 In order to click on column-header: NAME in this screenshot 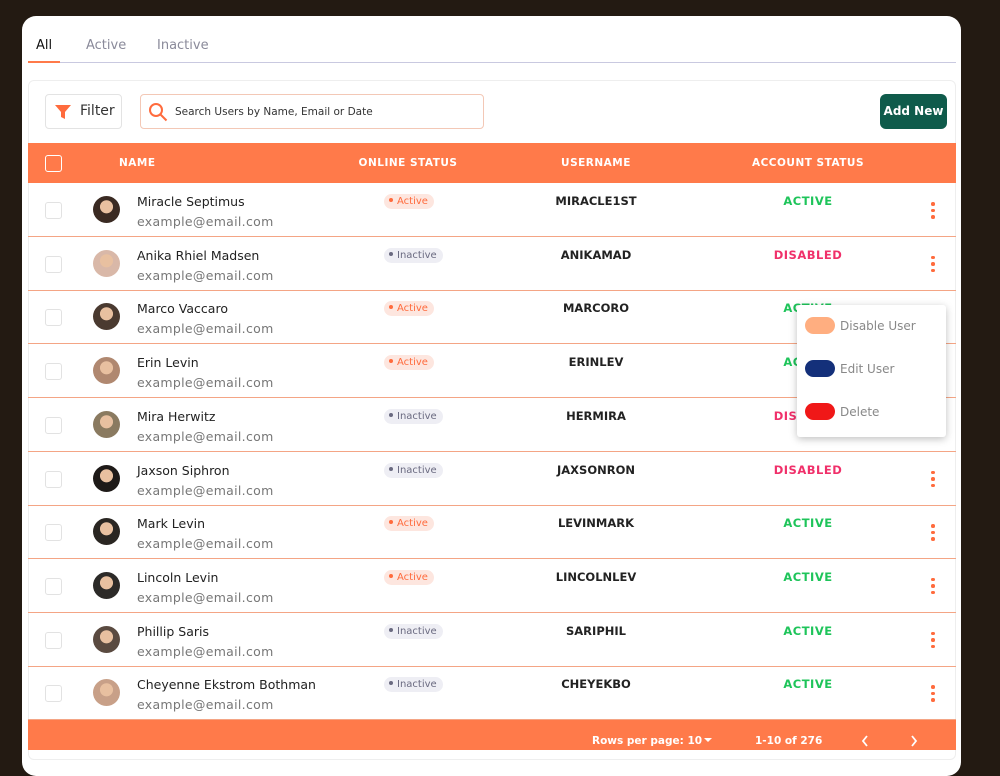, I will do `click(137, 163)`.